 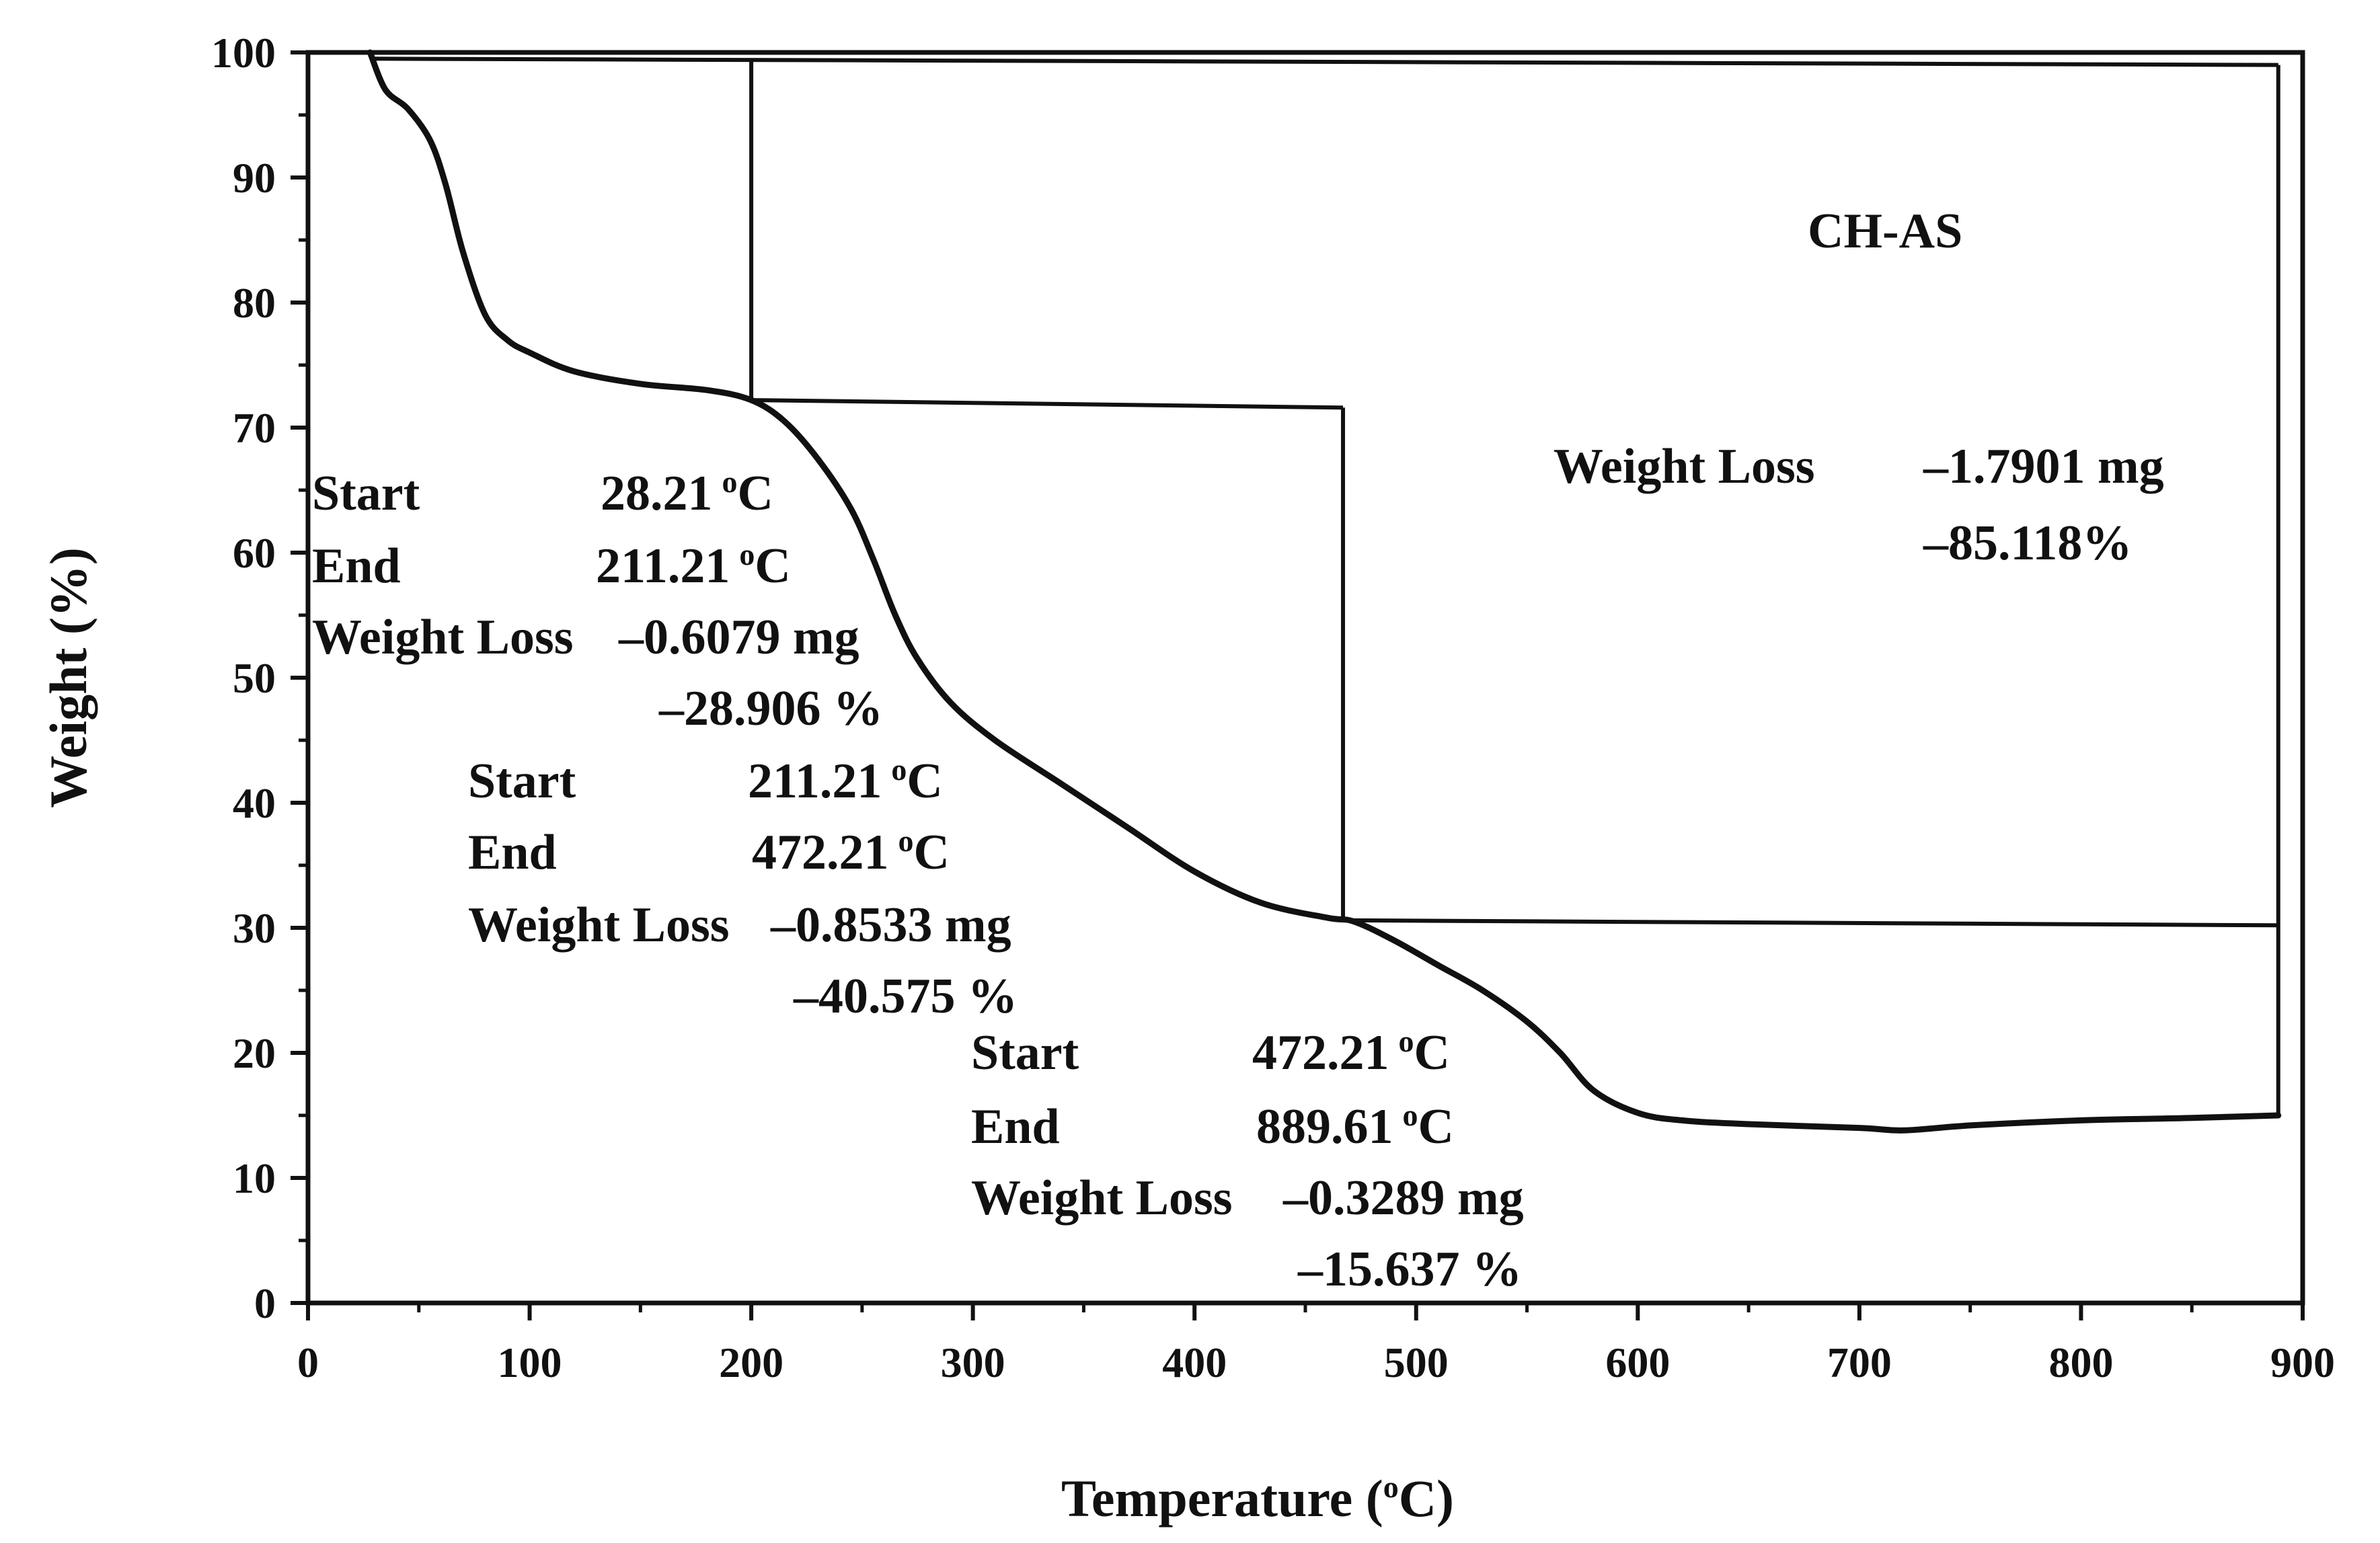 What do you see at coordinates (254, 428) in the screenshot?
I see `y-tick-label: 70` at bounding box center [254, 428].